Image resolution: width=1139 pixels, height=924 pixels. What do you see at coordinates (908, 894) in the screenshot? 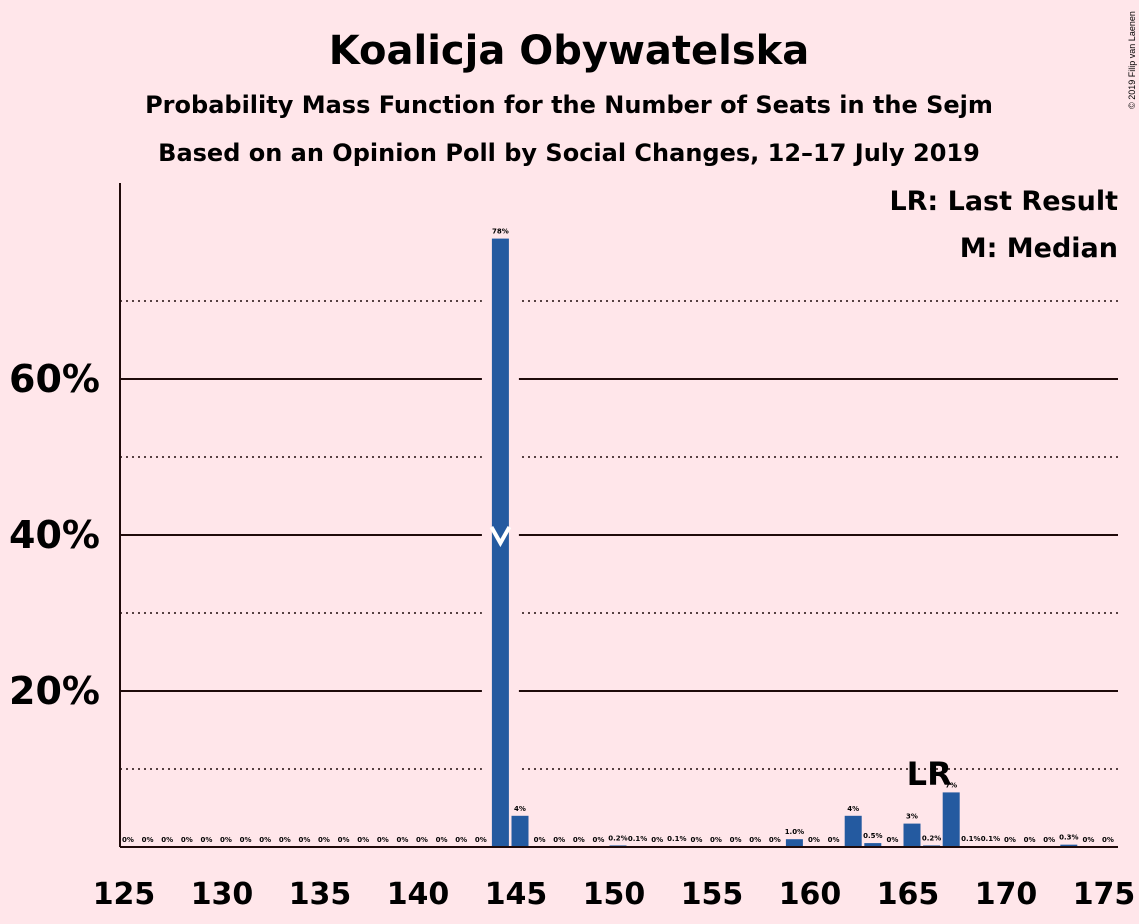
I see `x-tick-label: 165` at bounding box center [908, 894].